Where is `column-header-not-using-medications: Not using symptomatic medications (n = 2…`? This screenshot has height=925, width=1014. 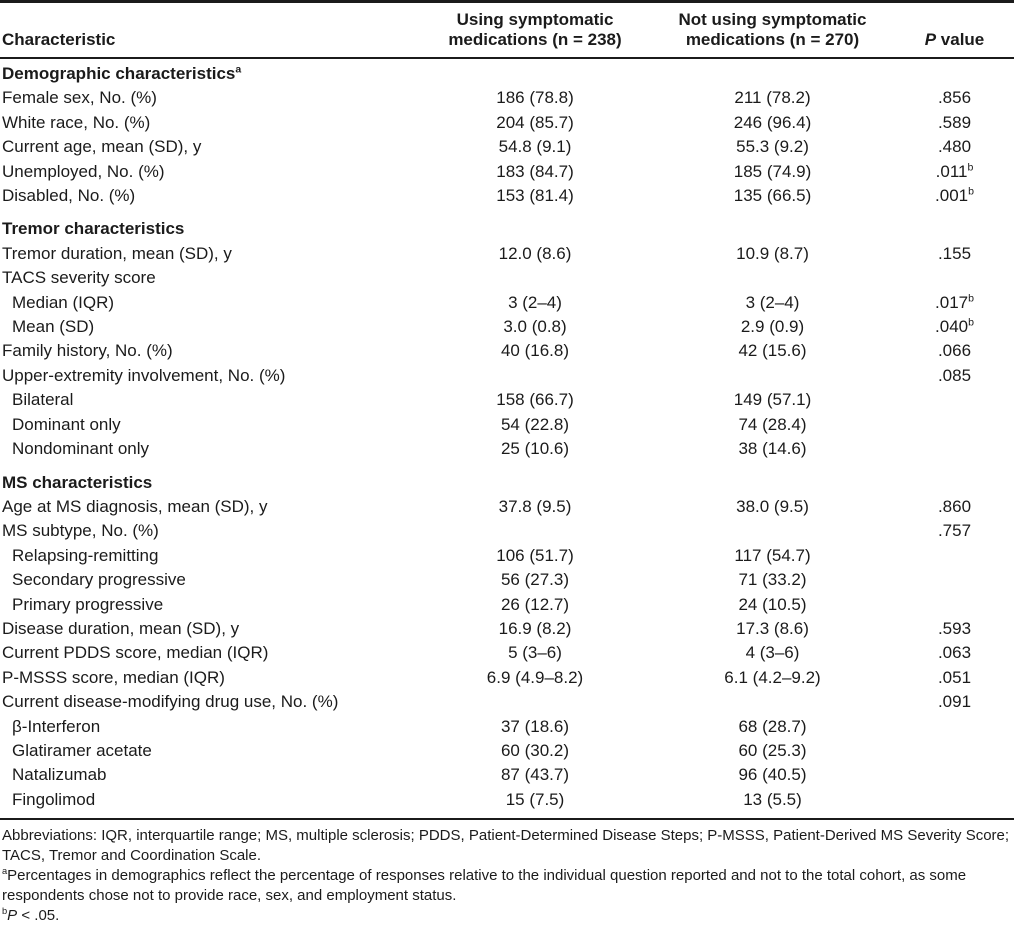
column-header-not-using-medications: Not using symptomatic medications (n = 2… is located at coordinates (772, 29).